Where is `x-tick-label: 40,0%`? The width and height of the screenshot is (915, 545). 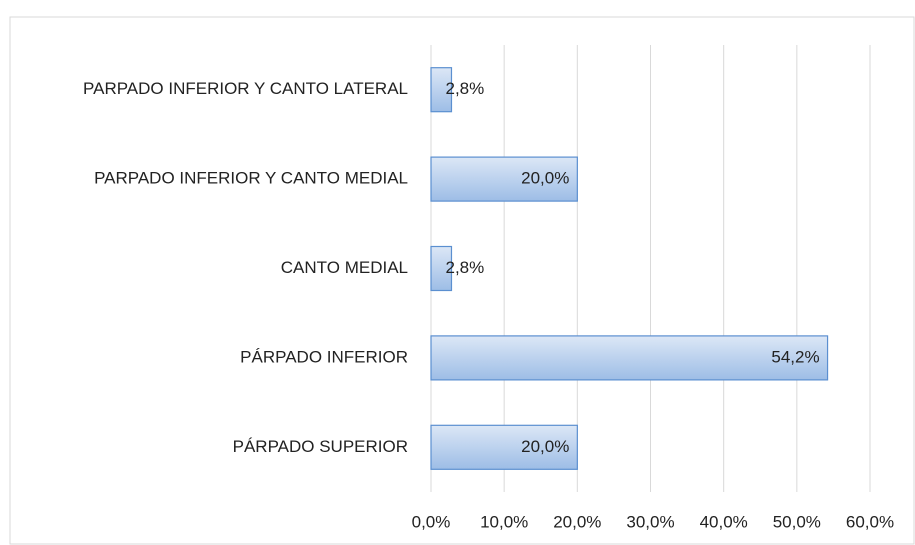 x-tick-label: 40,0% is located at coordinates (724, 521).